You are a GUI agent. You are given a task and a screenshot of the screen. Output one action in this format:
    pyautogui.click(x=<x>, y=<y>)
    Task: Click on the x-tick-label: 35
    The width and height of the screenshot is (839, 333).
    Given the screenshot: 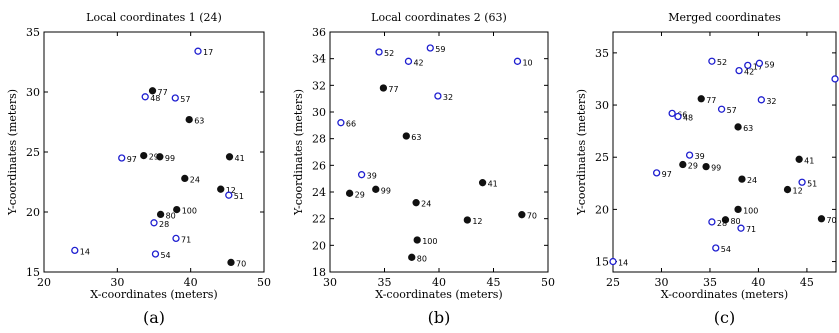 What is the action you would take?
    pyautogui.click(x=710, y=282)
    